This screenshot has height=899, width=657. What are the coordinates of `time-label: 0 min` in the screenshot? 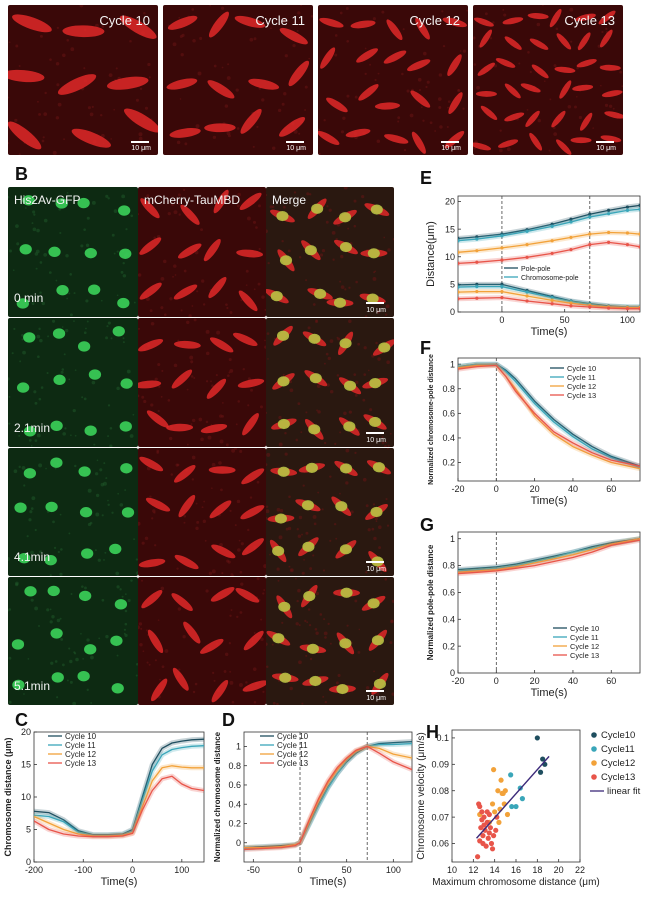 It's located at (29, 298).